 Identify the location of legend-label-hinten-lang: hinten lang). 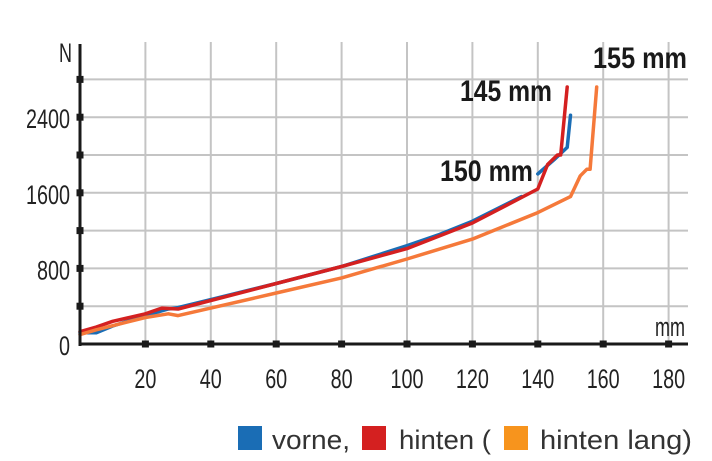
(616, 440).